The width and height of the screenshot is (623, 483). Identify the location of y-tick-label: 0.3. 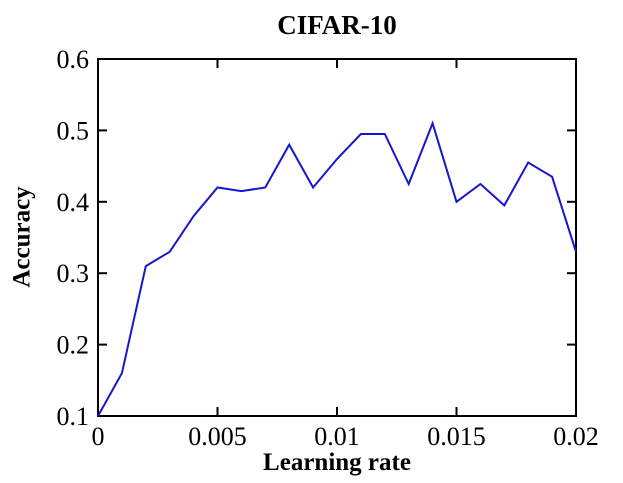
(73, 273).